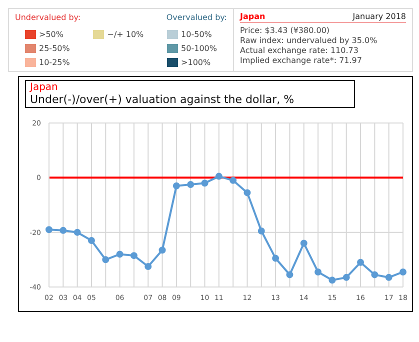  What do you see at coordinates (51, 34) in the screenshot?
I see `category-label: >50%` at bounding box center [51, 34].